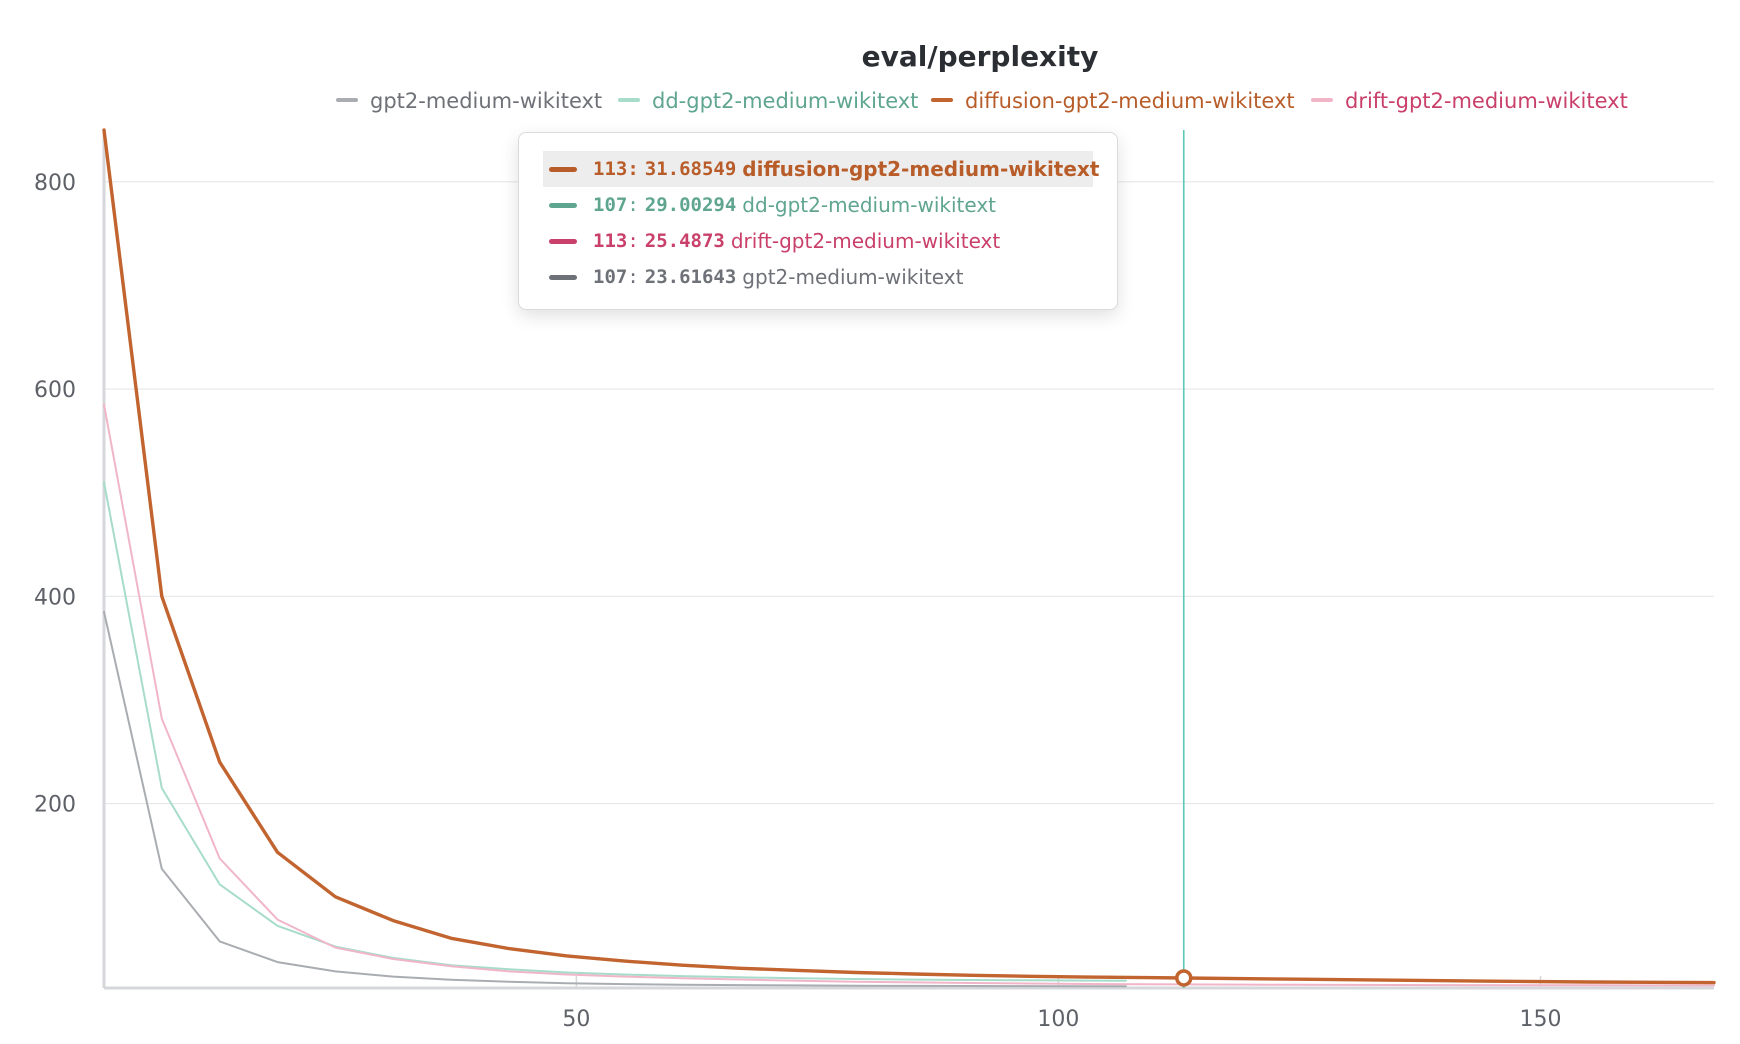 This screenshot has height=1044, width=1740. I want to click on x-tick-label: 100, so click(1058, 1019).